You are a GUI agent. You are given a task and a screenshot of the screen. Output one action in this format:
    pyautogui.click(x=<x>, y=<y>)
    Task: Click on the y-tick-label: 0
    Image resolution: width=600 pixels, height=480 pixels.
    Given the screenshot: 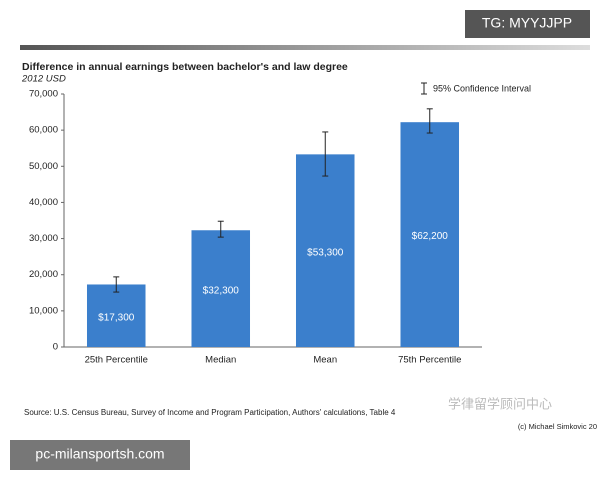 What is the action you would take?
    pyautogui.click(x=55, y=347)
    